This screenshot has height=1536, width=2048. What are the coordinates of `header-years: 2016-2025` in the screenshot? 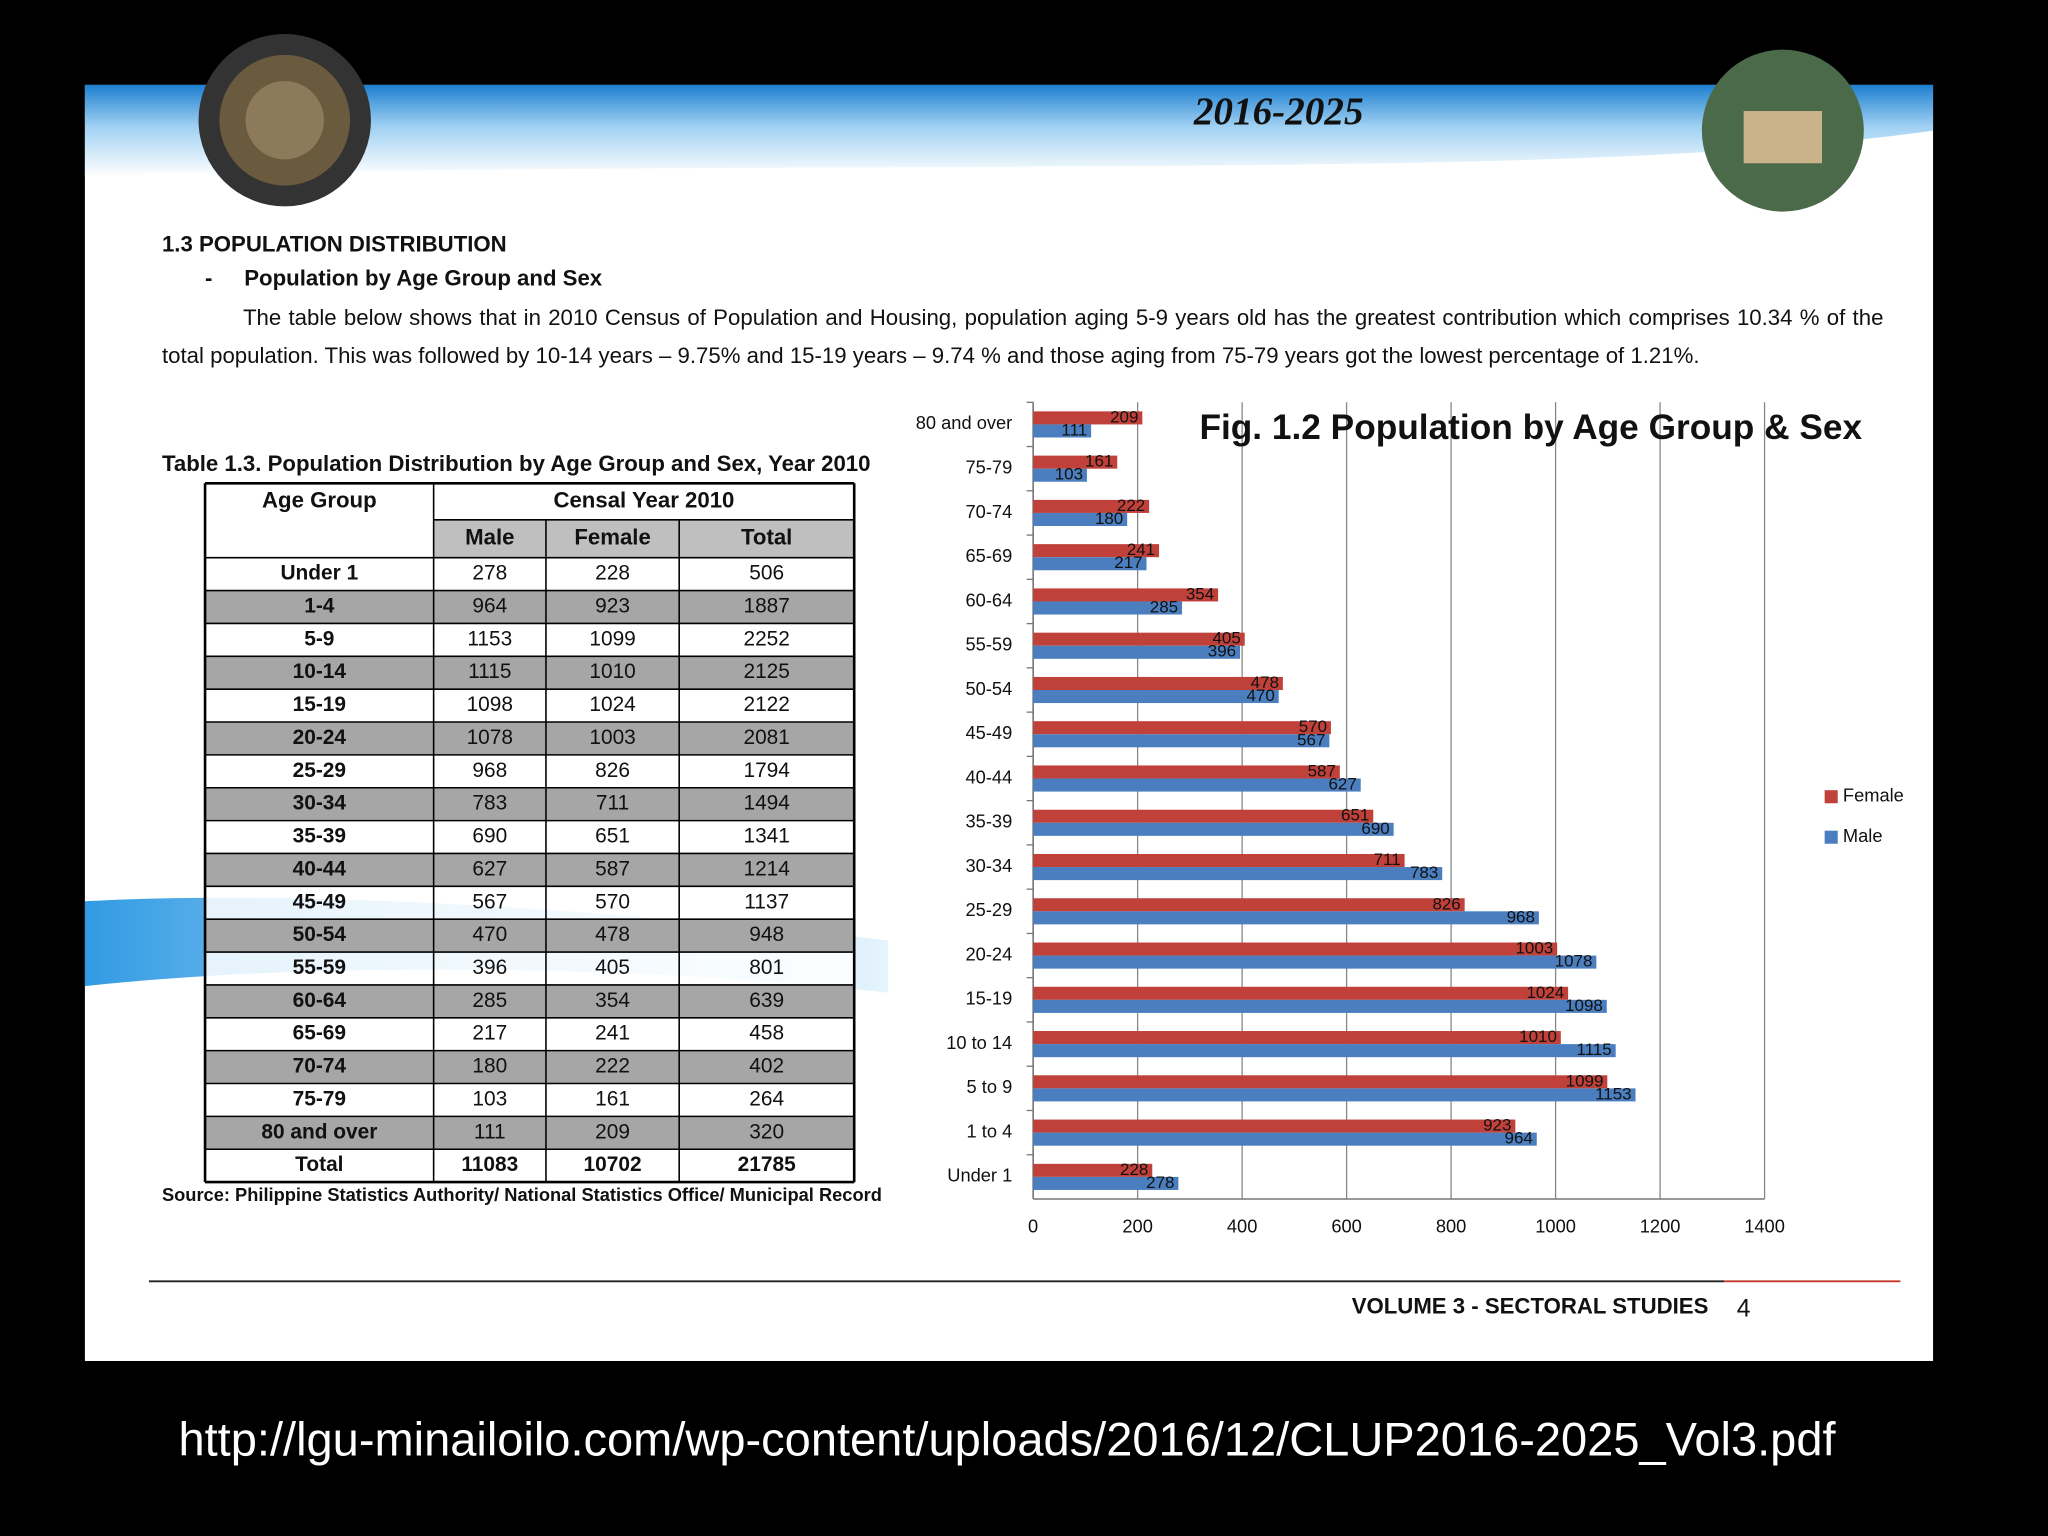 It's located at (1278, 111).